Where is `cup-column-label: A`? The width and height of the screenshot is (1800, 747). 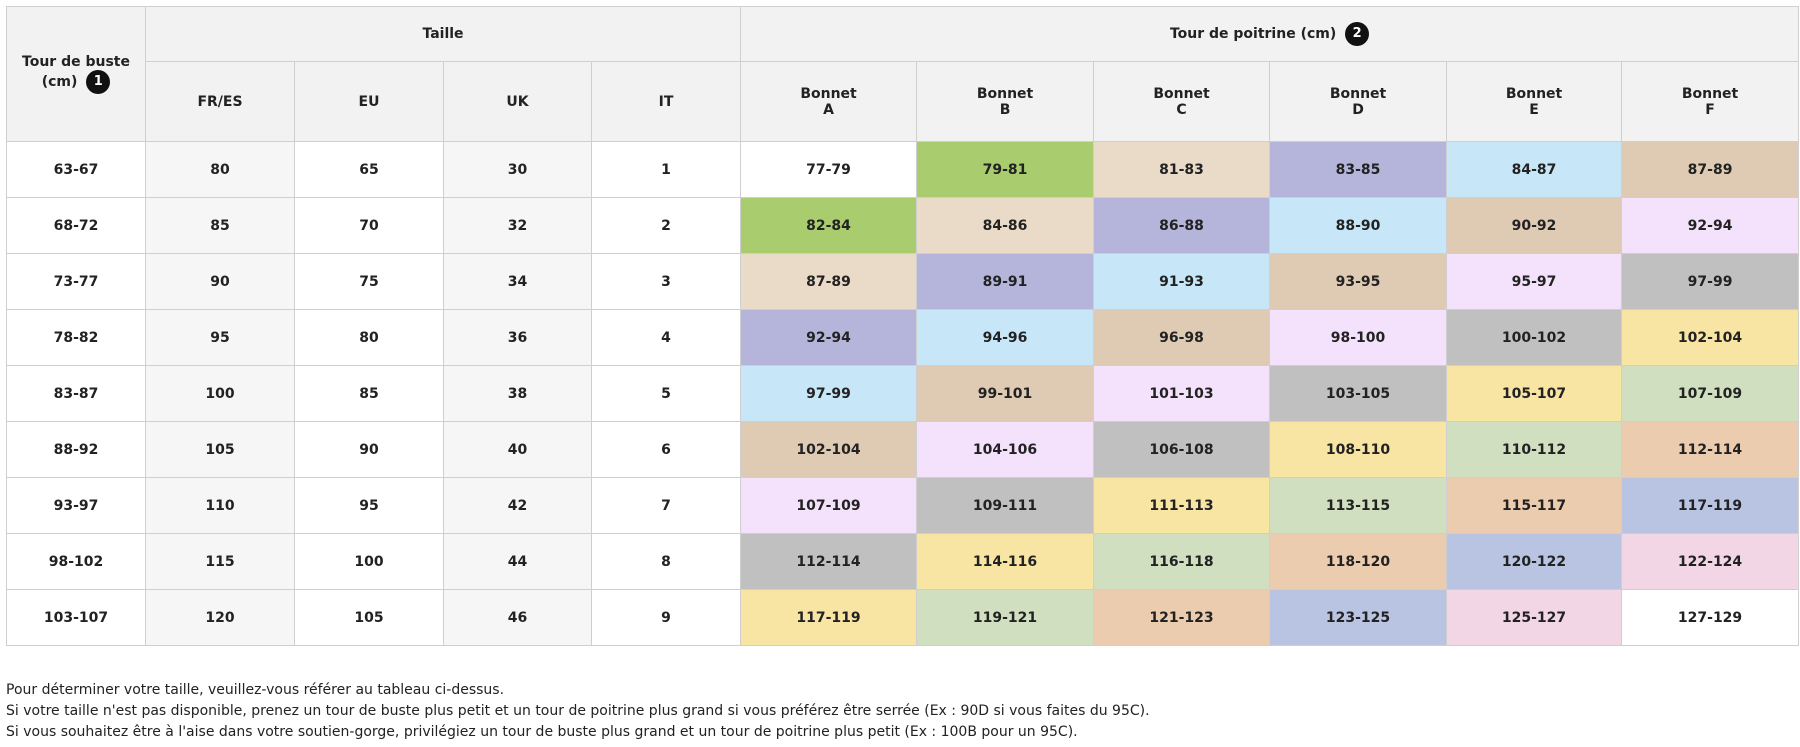
cup-column-label: A is located at coordinates (828, 109).